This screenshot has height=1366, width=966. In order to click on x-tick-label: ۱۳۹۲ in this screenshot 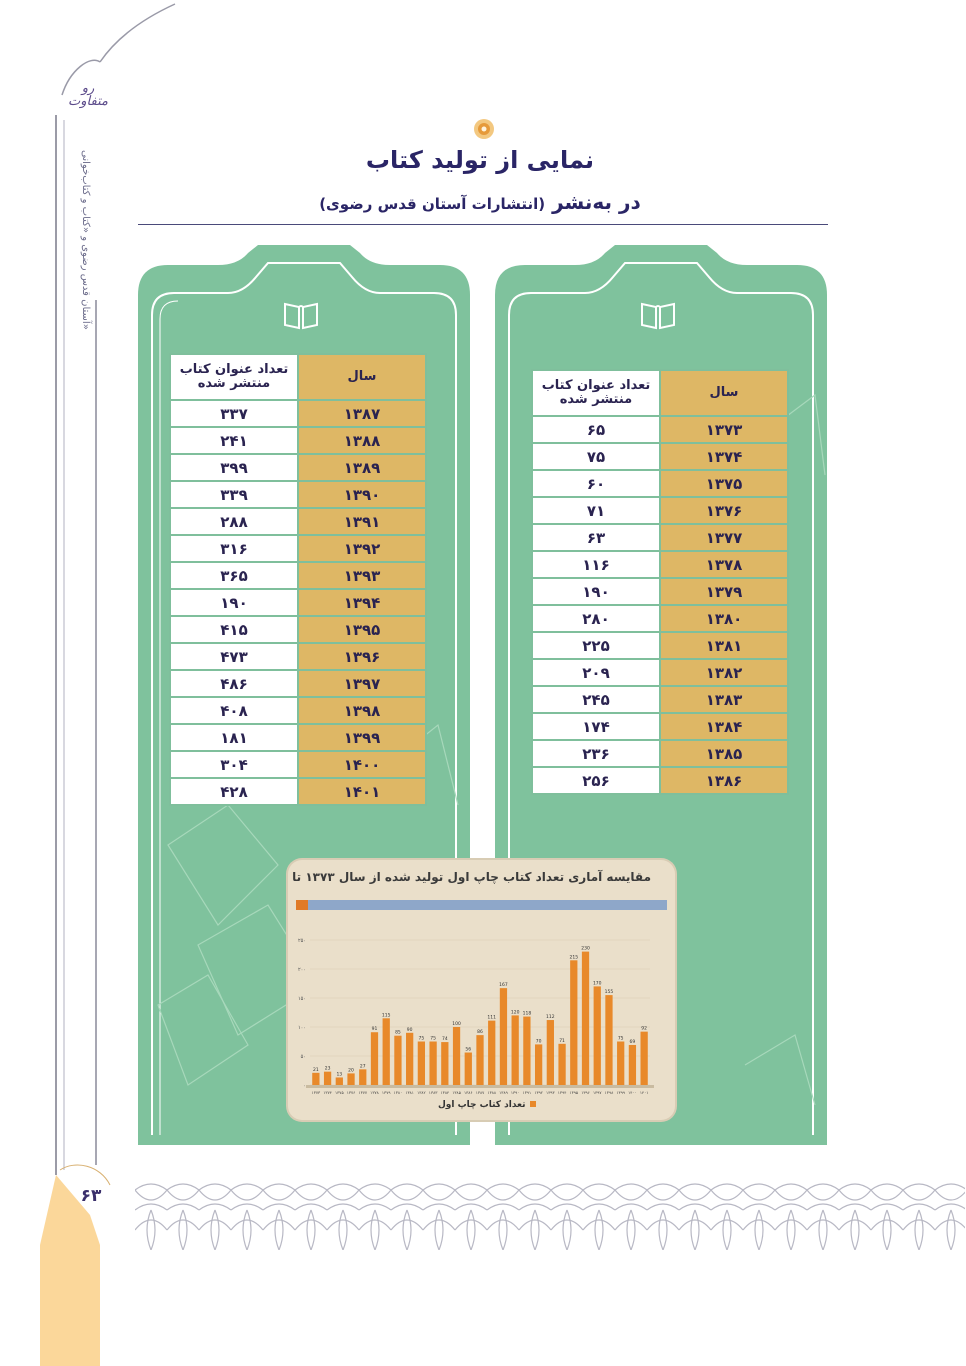, I will do `click(538, 1092)`.